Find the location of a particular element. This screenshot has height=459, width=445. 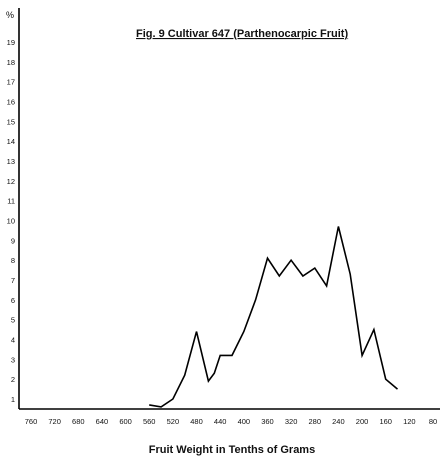

x-axis-title: Fruit Weight in Tenths of Grams is located at coordinates (232, 450).